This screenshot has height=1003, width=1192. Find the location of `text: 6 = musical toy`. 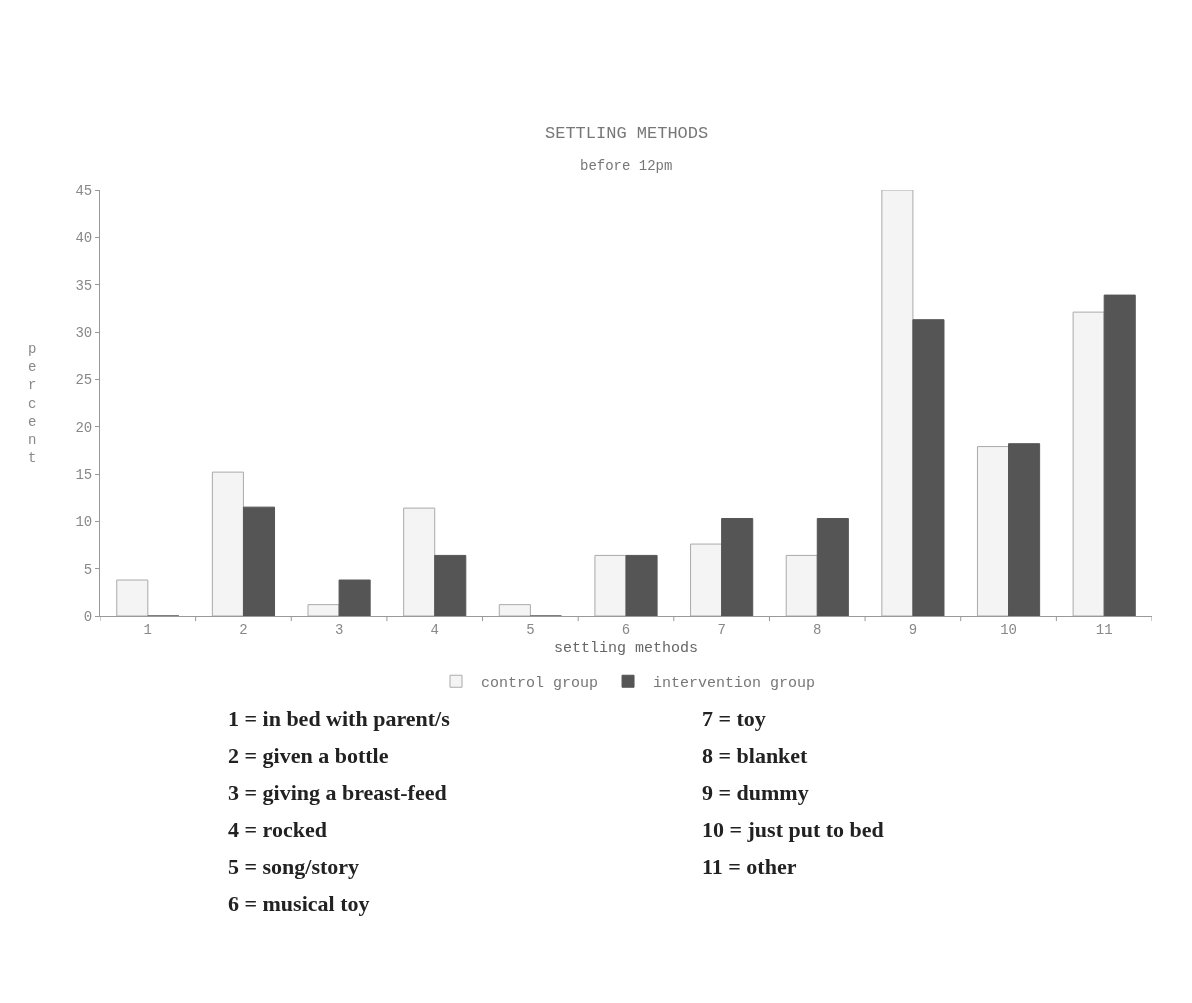

text: 6 = musical toy is located at coordinates (299, 903).